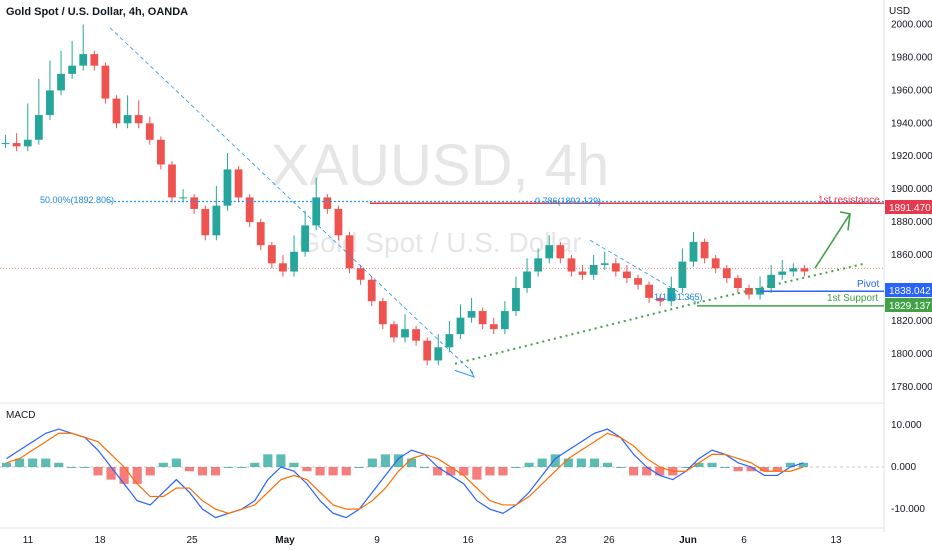 This screenshot has height=550, width=932. What do you see at coordinates (900, 11) in the screenshot?
I see `currency-label: USD` at bounding box center [900, 11].